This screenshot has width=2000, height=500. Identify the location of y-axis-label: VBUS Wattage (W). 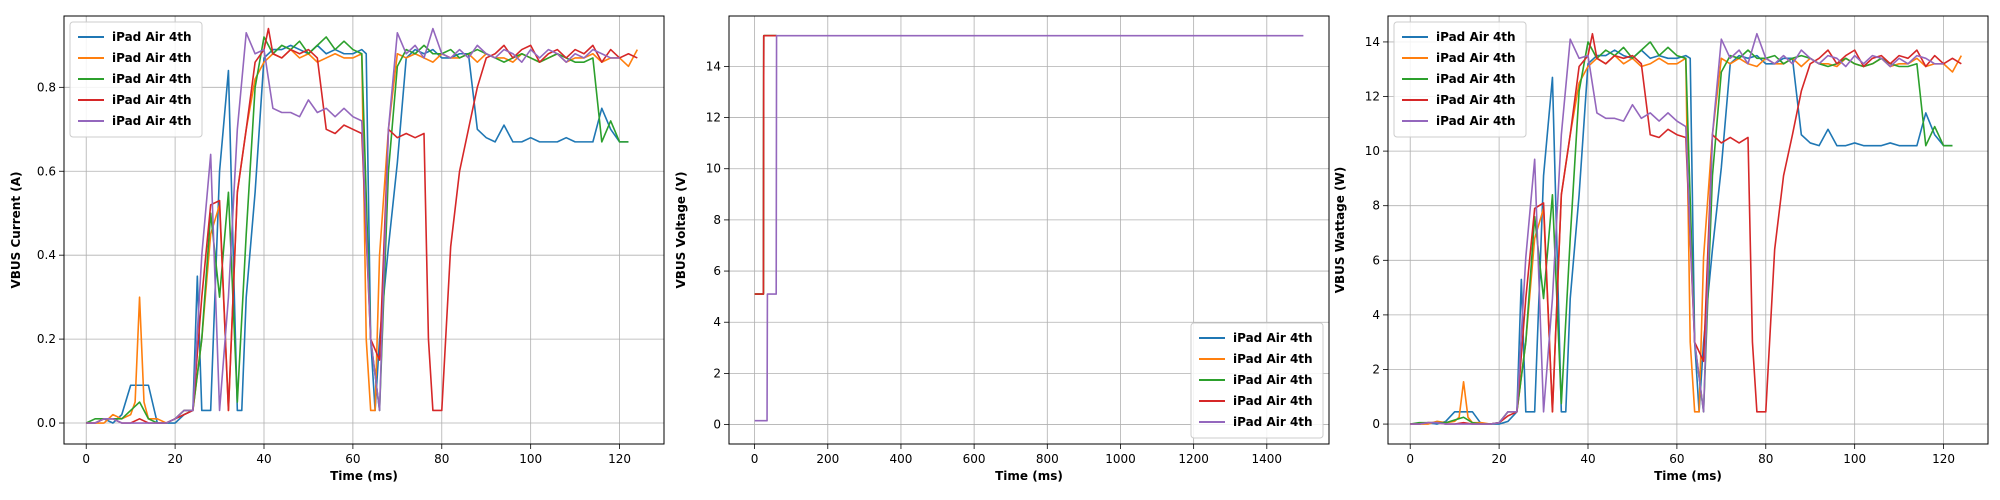
(1340, 230).